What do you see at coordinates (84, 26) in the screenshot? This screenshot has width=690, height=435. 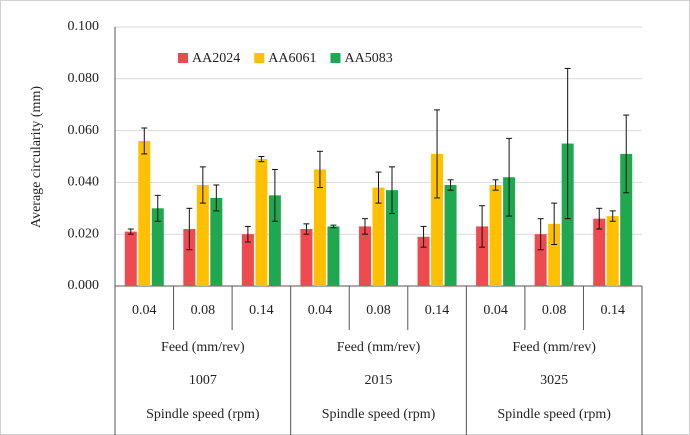 I see `y-tick-label: 0.100` at bounding box center [84, 26].